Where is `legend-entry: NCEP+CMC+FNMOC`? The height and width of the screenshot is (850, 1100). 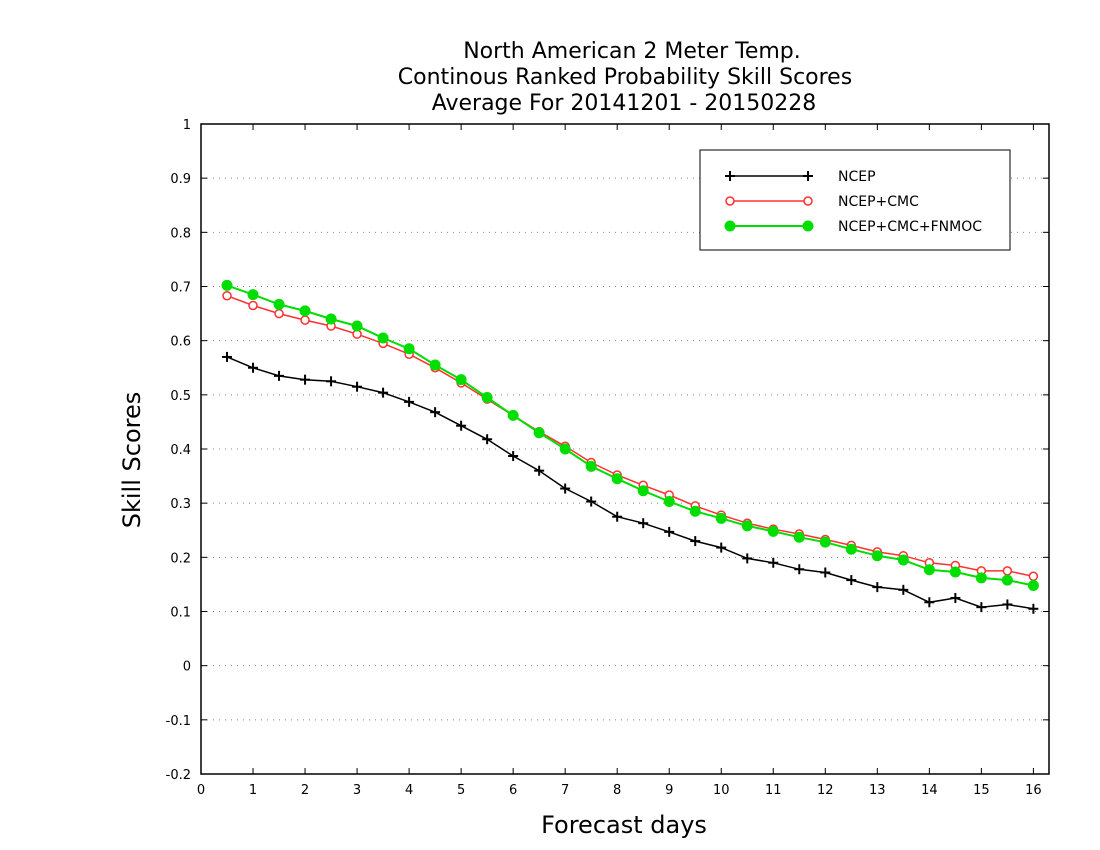
legend-entry: NCEP+CMC+FNMOC is located at coordinates (853, 227).